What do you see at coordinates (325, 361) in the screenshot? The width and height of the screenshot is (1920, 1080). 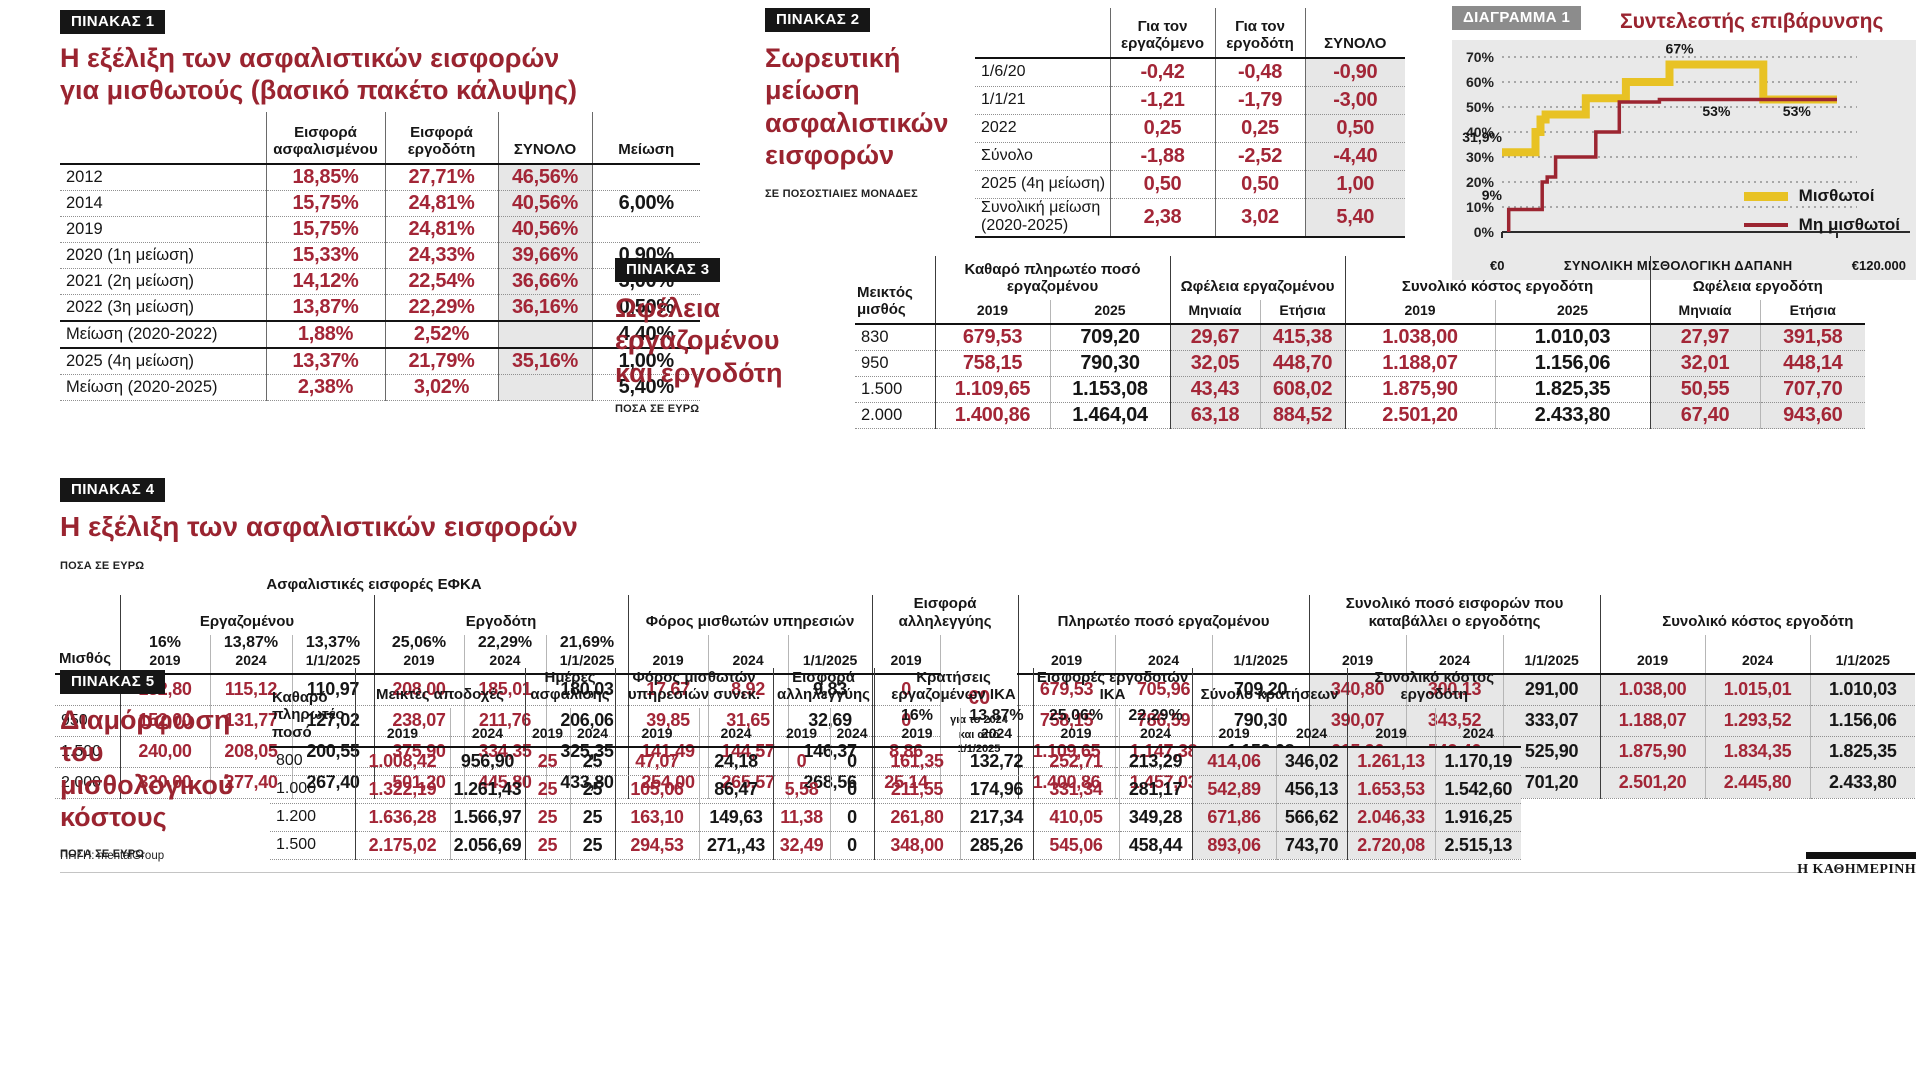 I see `cell-insured: 13,37%` at bounding box center [325, 361].